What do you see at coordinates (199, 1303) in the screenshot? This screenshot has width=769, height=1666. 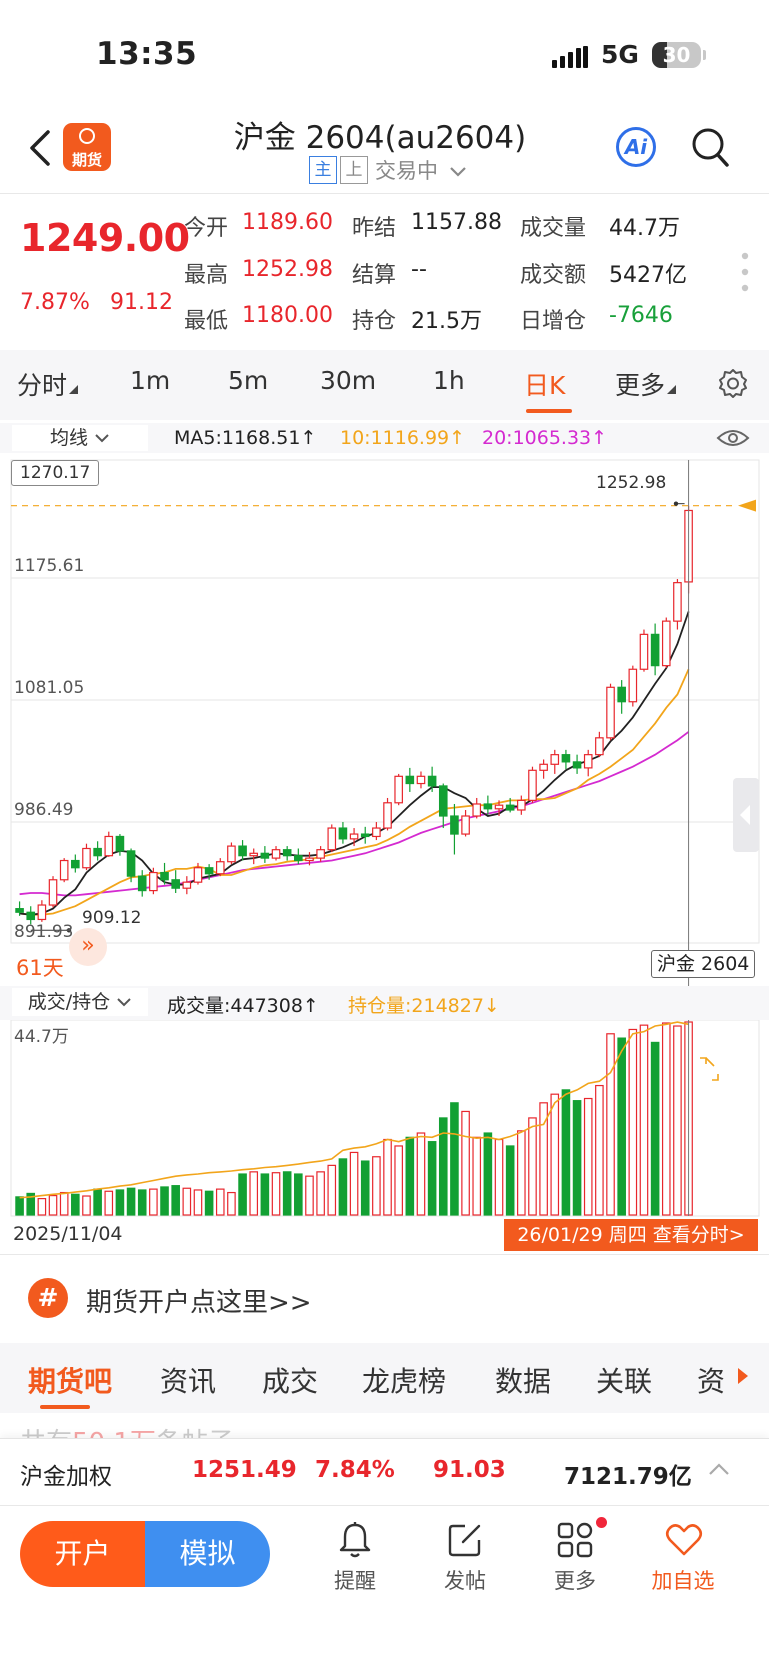 I see `open-account-promo: 期货开户点这里>>` at bounding box center [199, 1303].